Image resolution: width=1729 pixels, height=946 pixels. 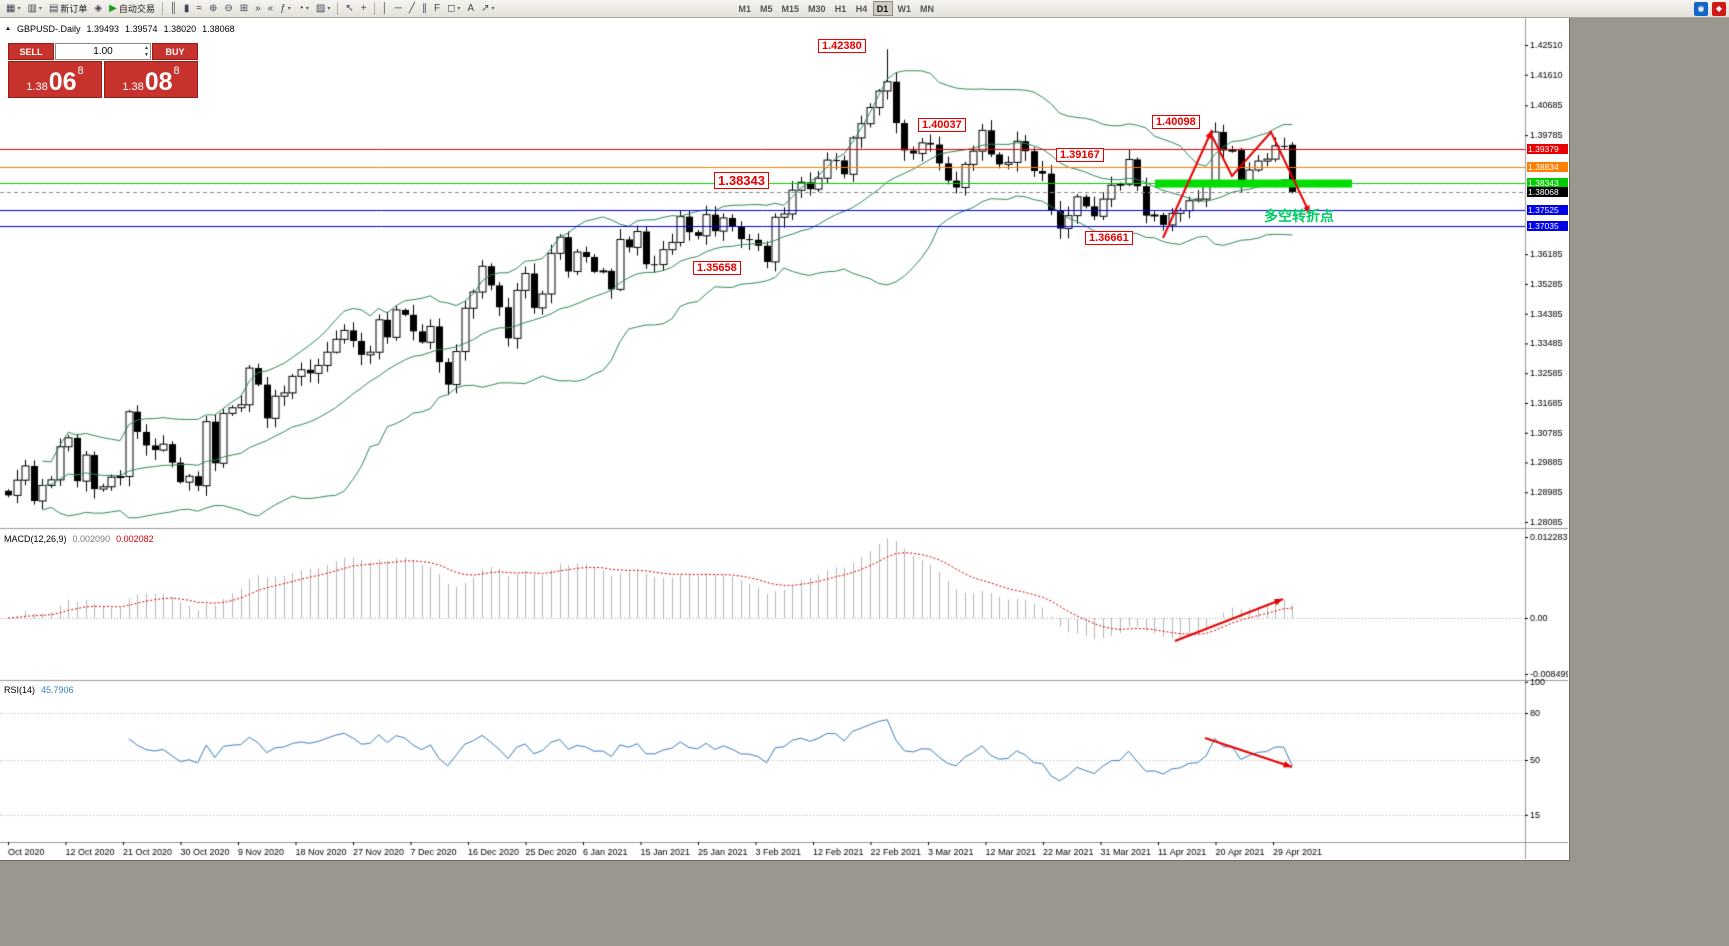 I want to click on price-scale-marker: 1.37035, so click(x=1547, y=226).